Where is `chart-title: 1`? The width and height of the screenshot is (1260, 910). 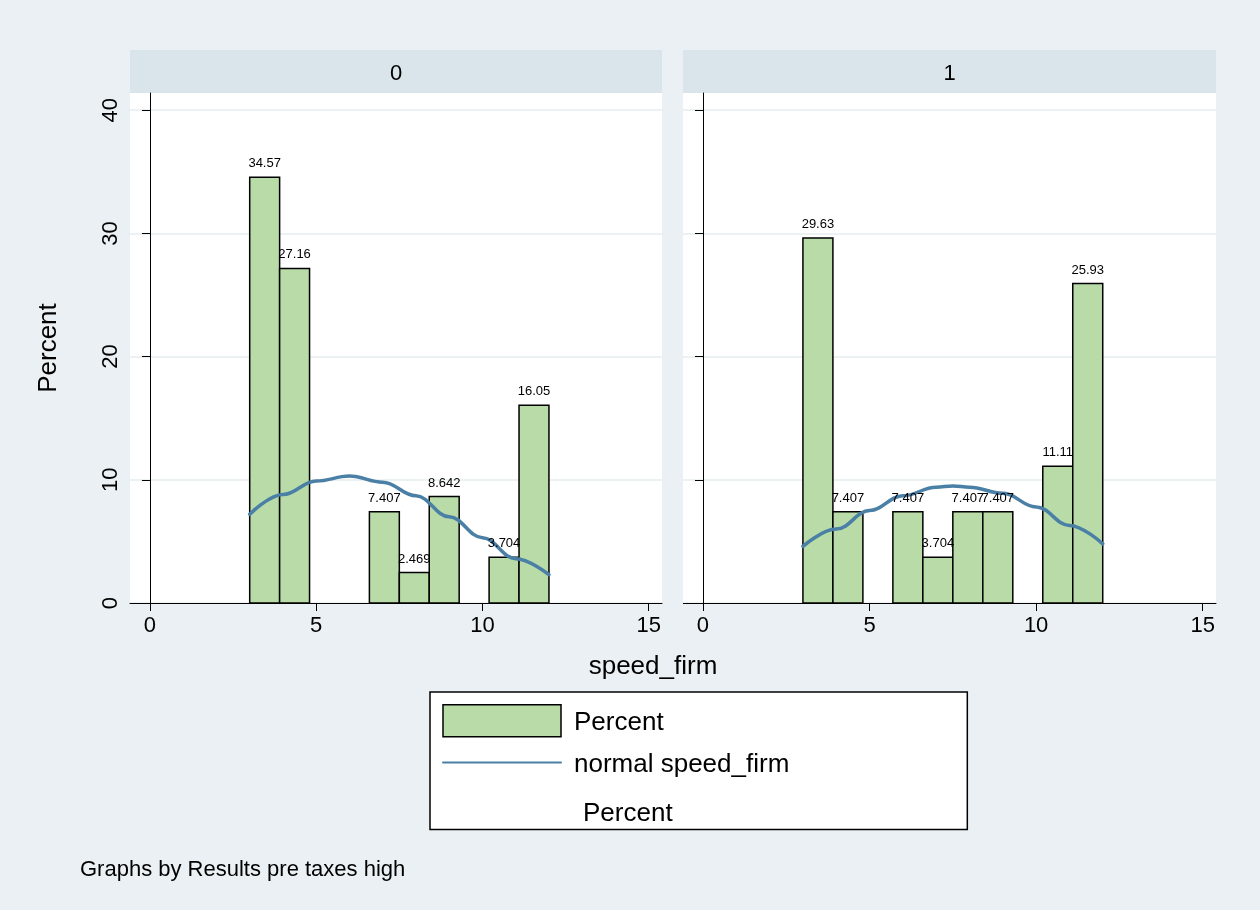 chart-title: 1 is located at coordinates (949, 72).